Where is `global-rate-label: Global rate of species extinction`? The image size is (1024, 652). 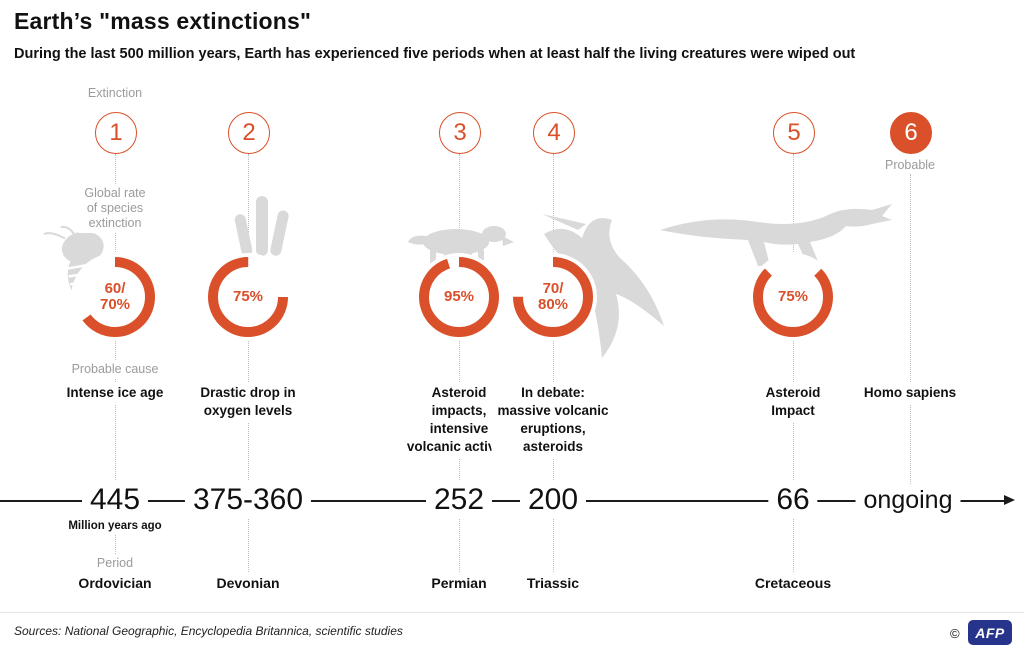 global-rate-label: Global rate of species extinction is located at coordinates (115, 208).